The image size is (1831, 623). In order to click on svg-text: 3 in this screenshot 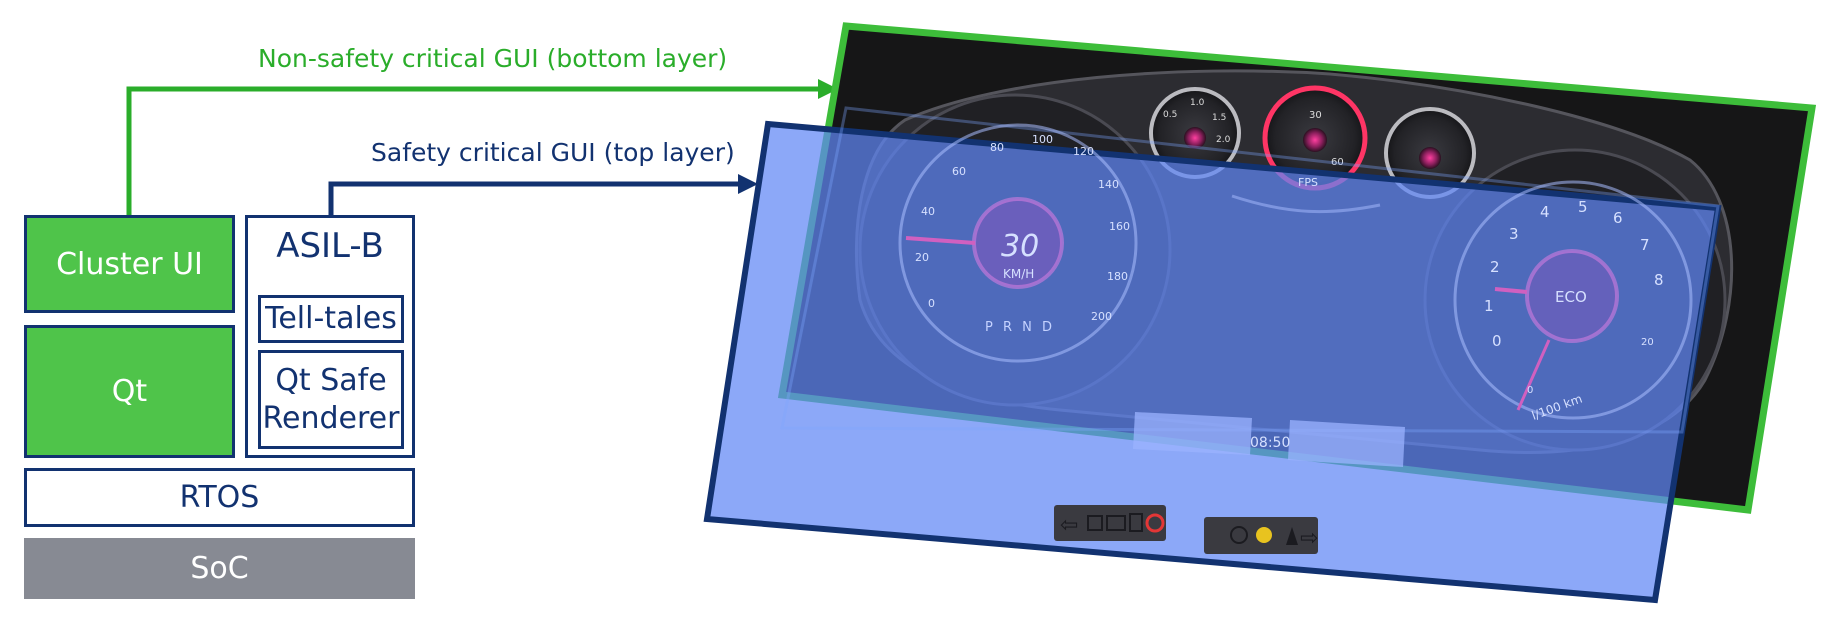, I will do `click(1514, 234)`.